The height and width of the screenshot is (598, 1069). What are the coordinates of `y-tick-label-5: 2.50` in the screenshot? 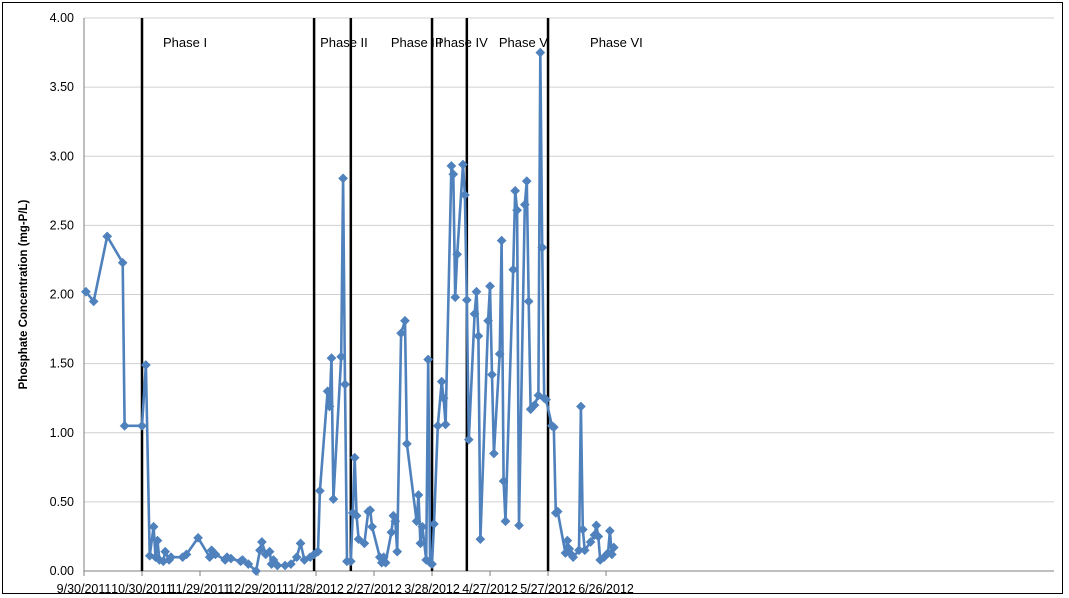 It's located at (62, 225).